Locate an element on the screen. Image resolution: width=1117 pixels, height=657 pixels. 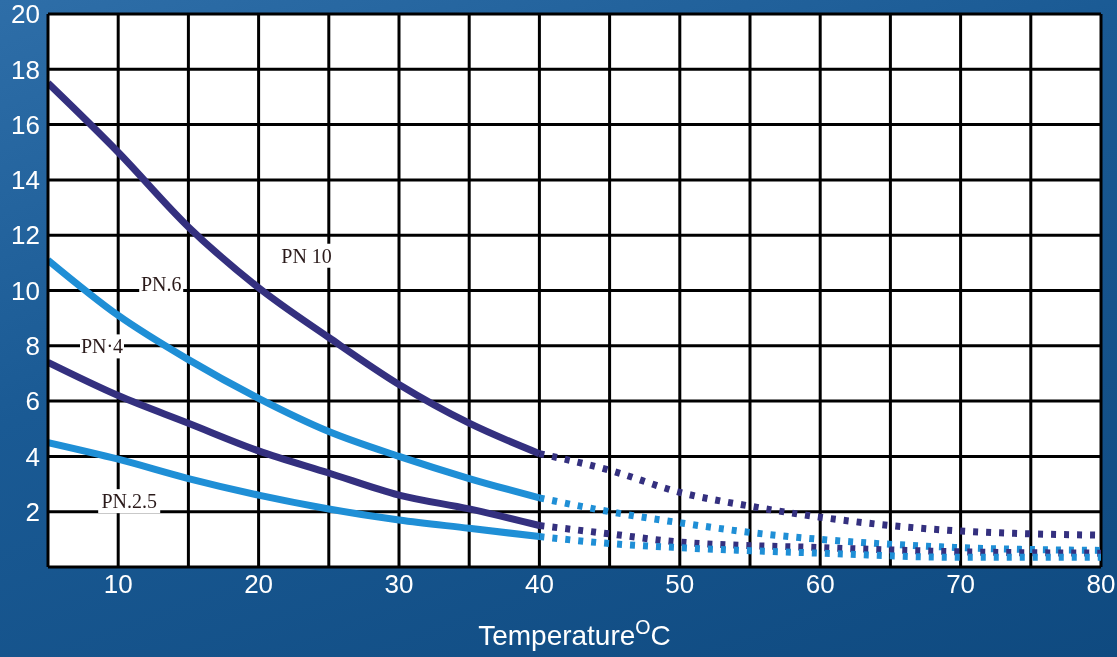
y-tick-label: 8 is located at coordinates (32, 346).